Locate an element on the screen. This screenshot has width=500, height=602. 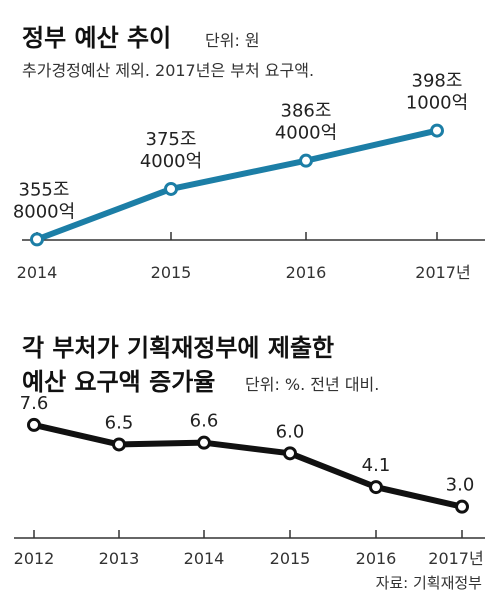
chart1-data-label: 398조 is located at coordinates (437, 81).